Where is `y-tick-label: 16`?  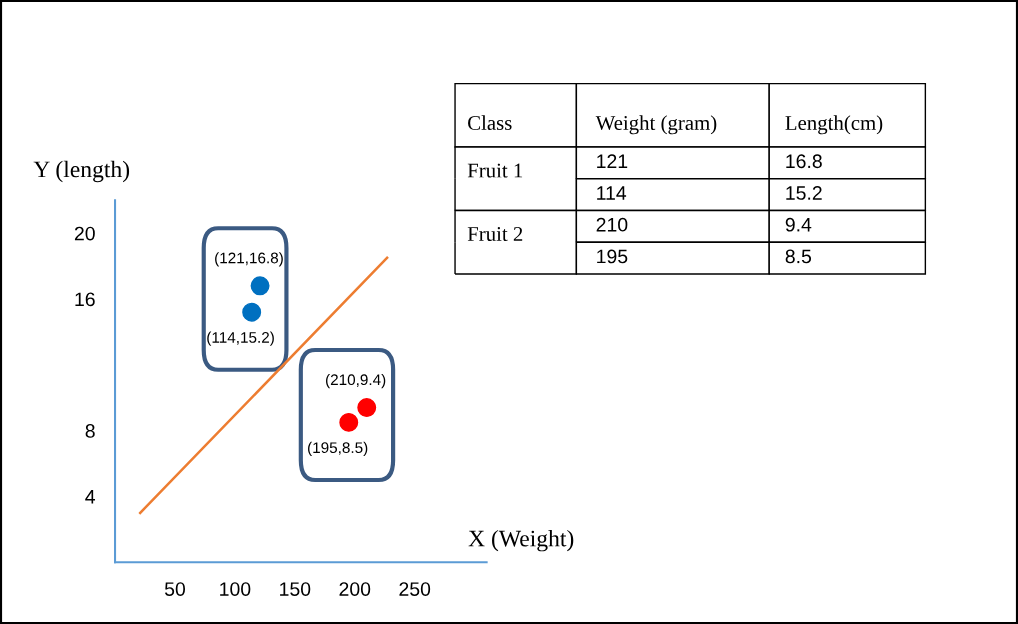
y-tick-label: 16 is located at coordinates (85, 299).